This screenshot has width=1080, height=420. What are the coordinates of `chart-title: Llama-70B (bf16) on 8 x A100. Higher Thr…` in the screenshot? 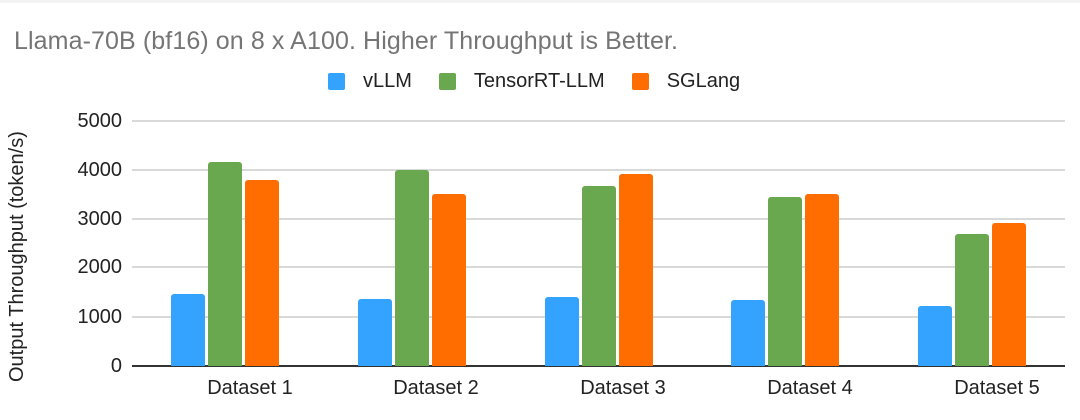 It's located at (346, 41).